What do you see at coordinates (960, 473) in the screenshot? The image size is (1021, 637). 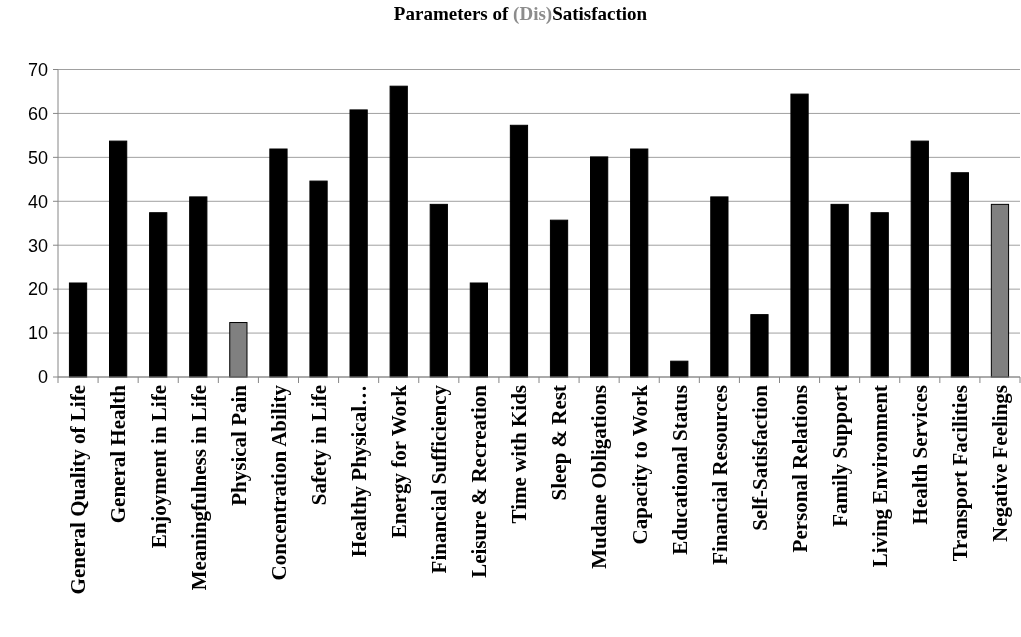 I see `x-tick-label: Transport Facilities` at bounding box center [960, 473].